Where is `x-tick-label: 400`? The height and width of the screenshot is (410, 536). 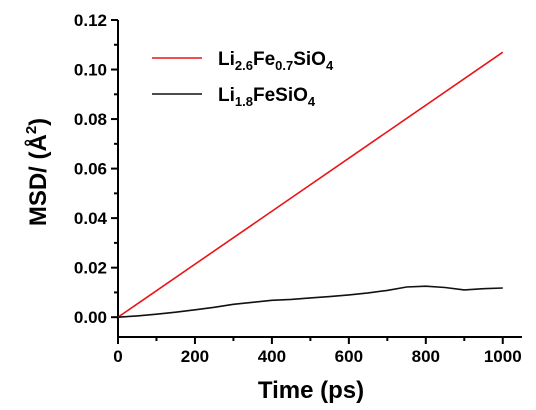
x-tick-label: 400 is located at coordinates (272, 356).